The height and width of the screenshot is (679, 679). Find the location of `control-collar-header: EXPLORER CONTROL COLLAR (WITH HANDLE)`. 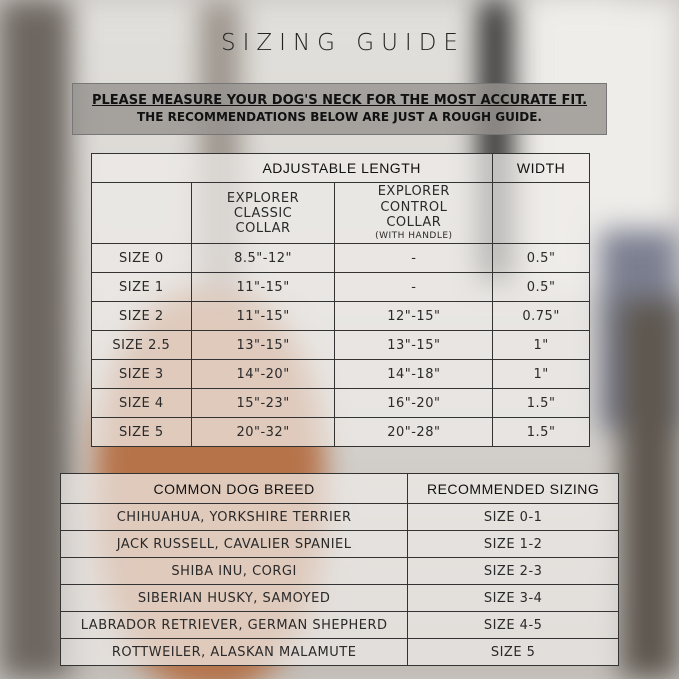

control-collar-header: EXPLORER CONTROL COLLAR (WITH HANDLE) is located at coordinates (414, 213).